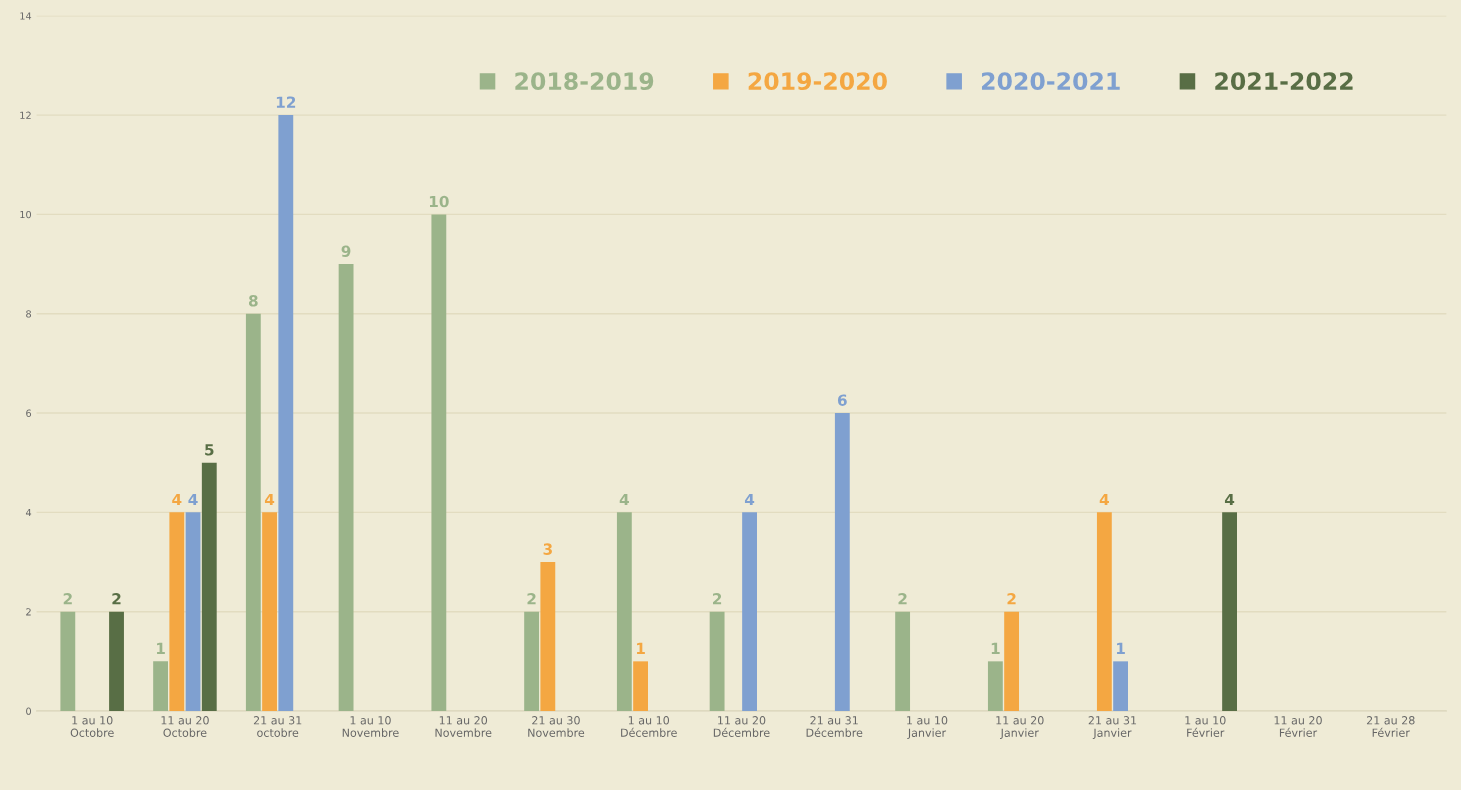 This screenshot has height=790, width=1461. I want to click on x-tick-label: 21 au 31 octobre, so click(277, 726).